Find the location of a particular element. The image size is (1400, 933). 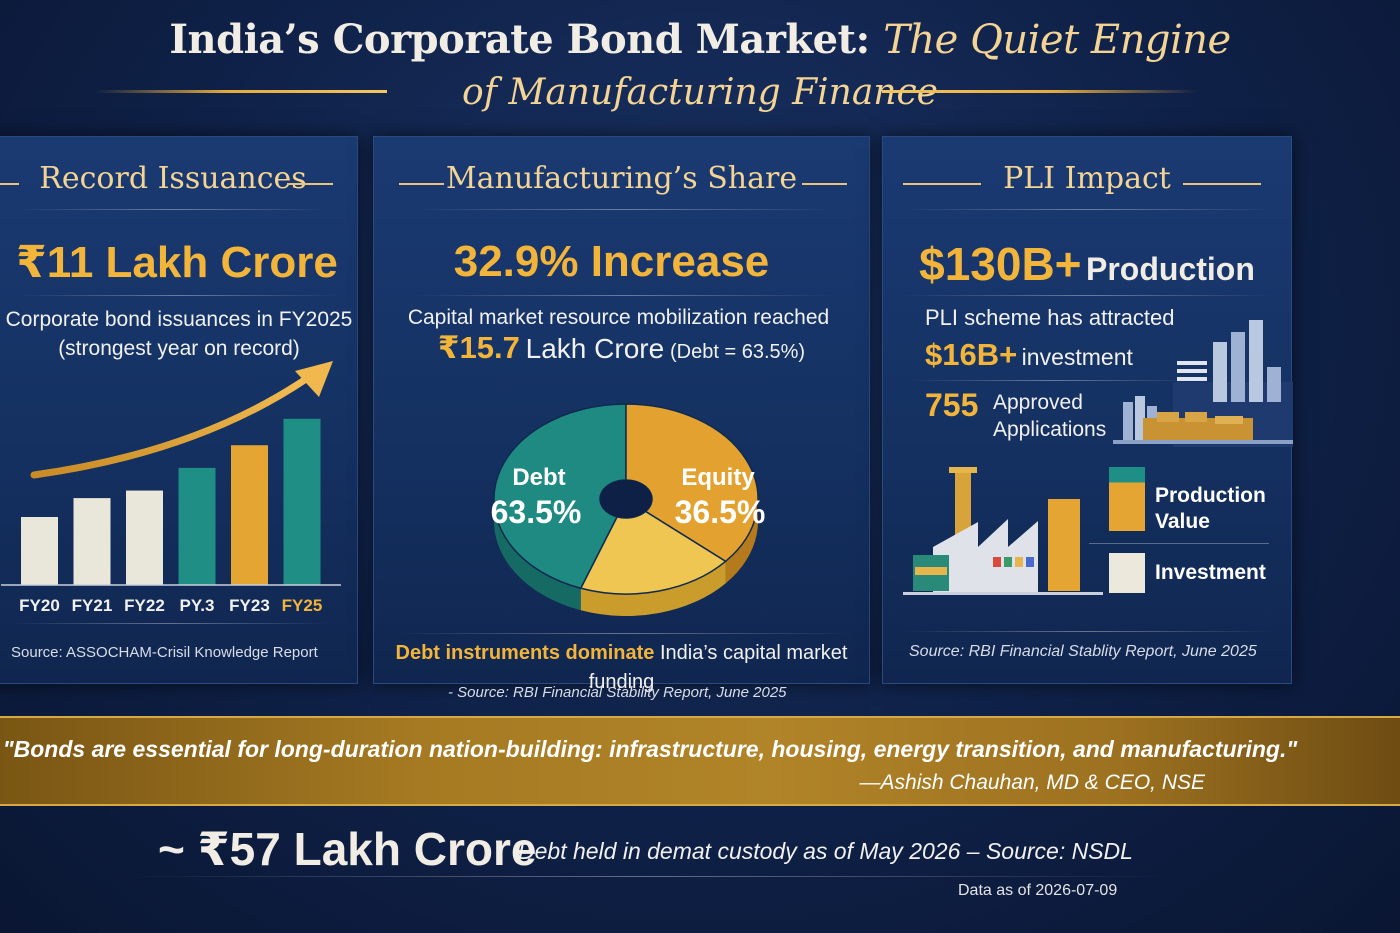

bar-label: PY.3 is located at coordinates (197, 605).